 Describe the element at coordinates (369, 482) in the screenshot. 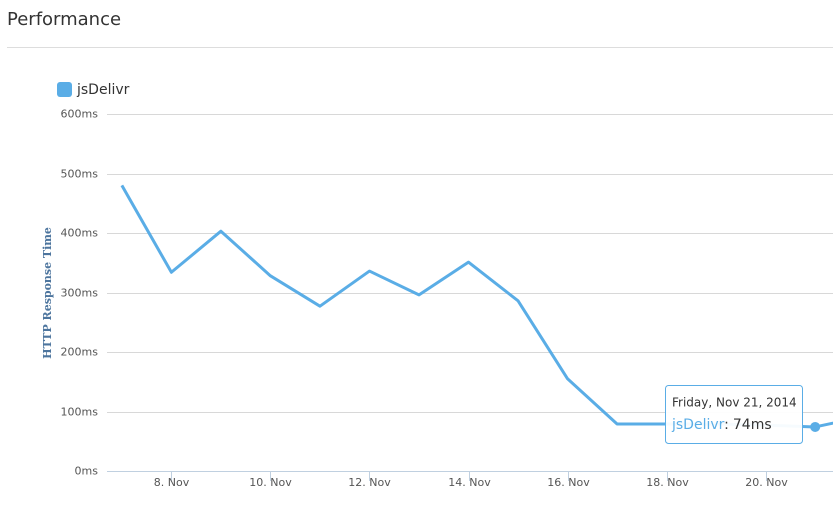

I see `x-tick-label: 12. Nov` at that location.